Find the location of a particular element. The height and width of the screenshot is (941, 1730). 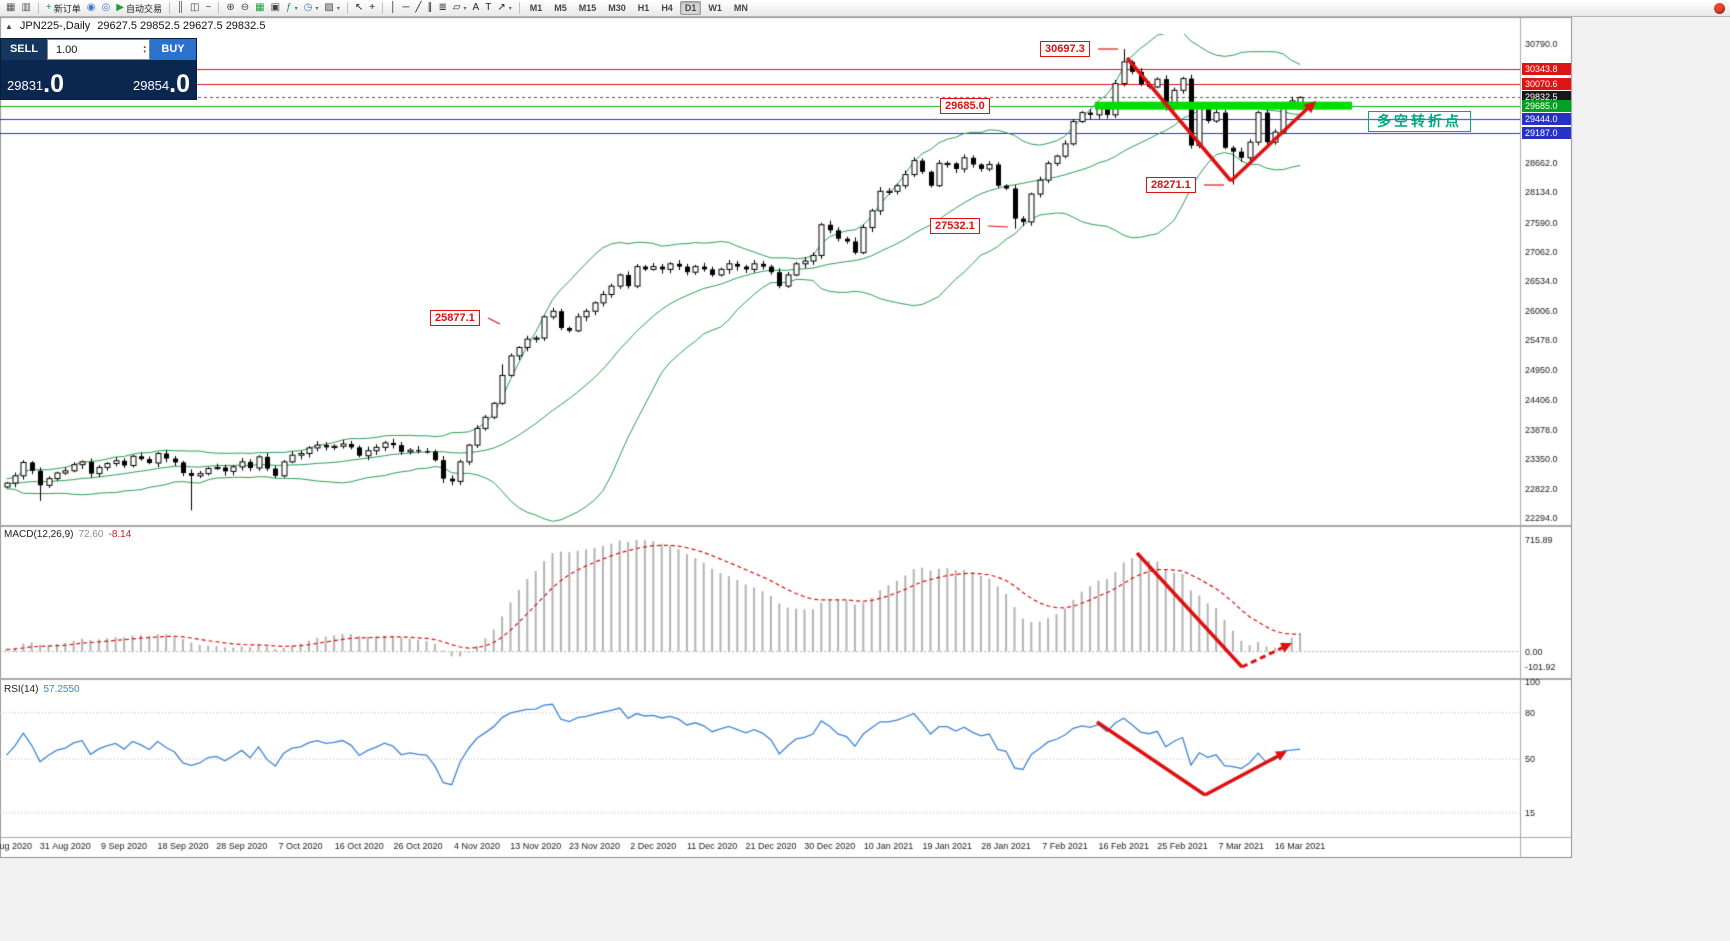

timeframe-h1-button: H1 is located at coordinates (643, 8).